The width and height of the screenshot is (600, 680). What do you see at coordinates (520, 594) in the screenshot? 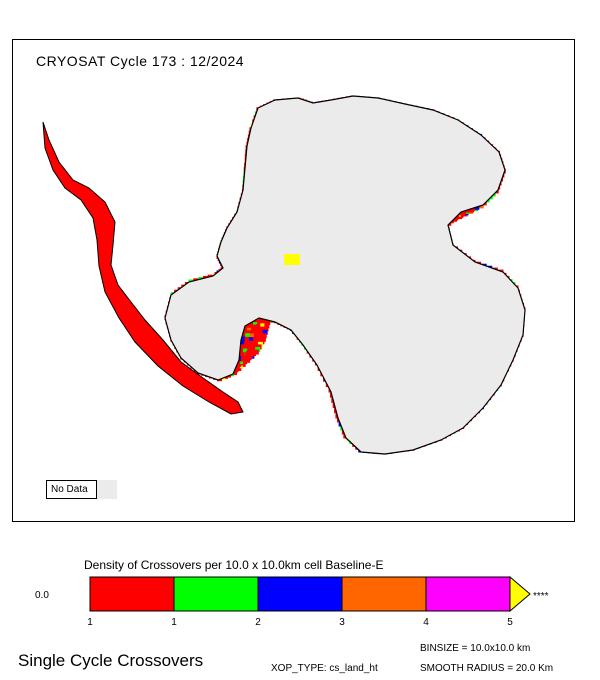
I see `legend-overflow-arrow` at bounding box center [520, 594].